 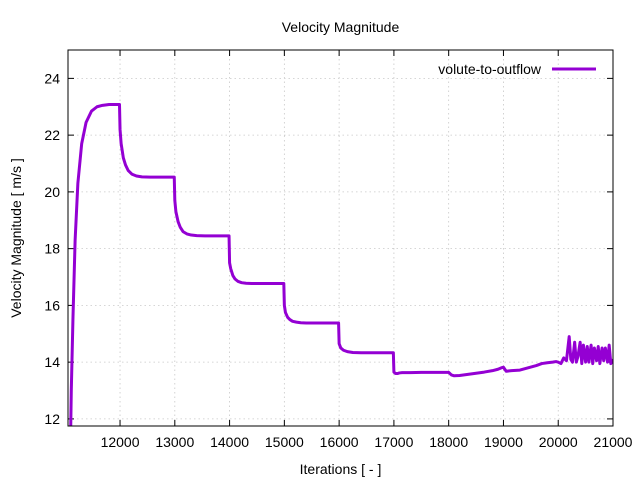 What do you see at coordinates (16, 238) in the screenshot?
I see `y-axis-label: Velocity Magnitude [ m/s ]` at bounding box center [16, 238].